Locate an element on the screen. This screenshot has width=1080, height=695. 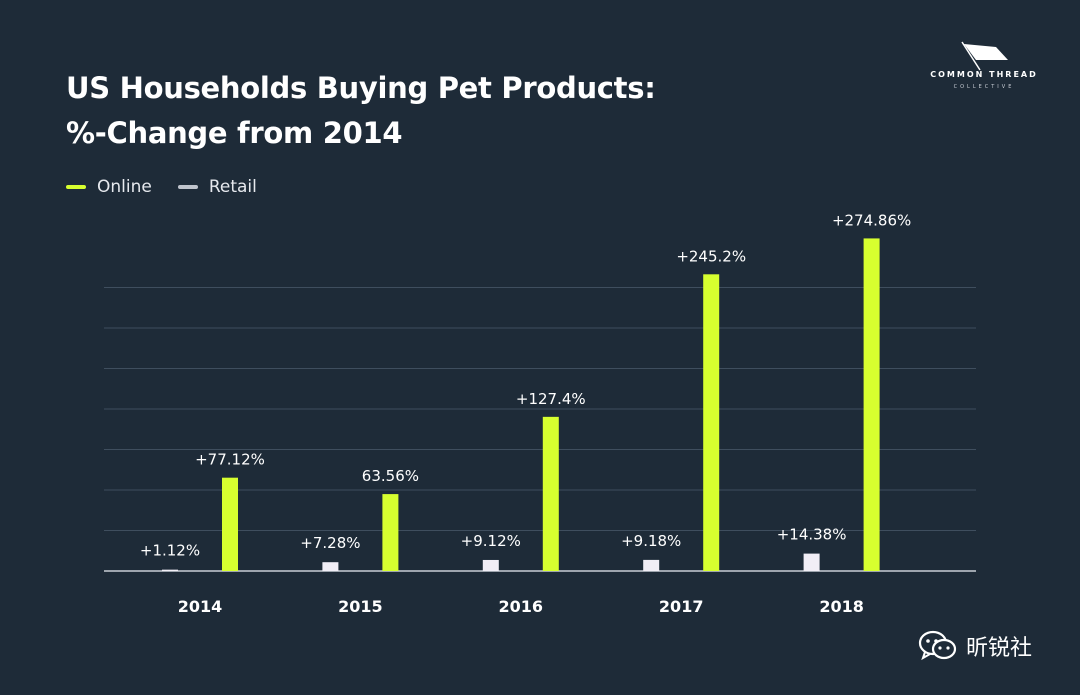
brand-logo: COMMON THREAD COLLECTIVE is located at coordinates (984, 68).